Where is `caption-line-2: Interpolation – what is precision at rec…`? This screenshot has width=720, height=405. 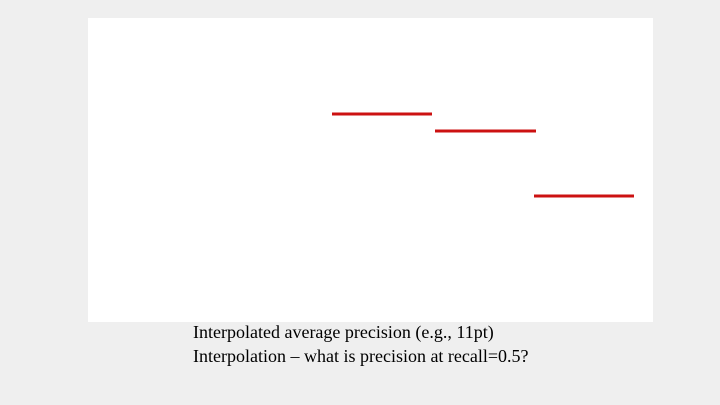 caption-line-2: Interpolation – what is precision at rec… is located at coordinates (361, 356).